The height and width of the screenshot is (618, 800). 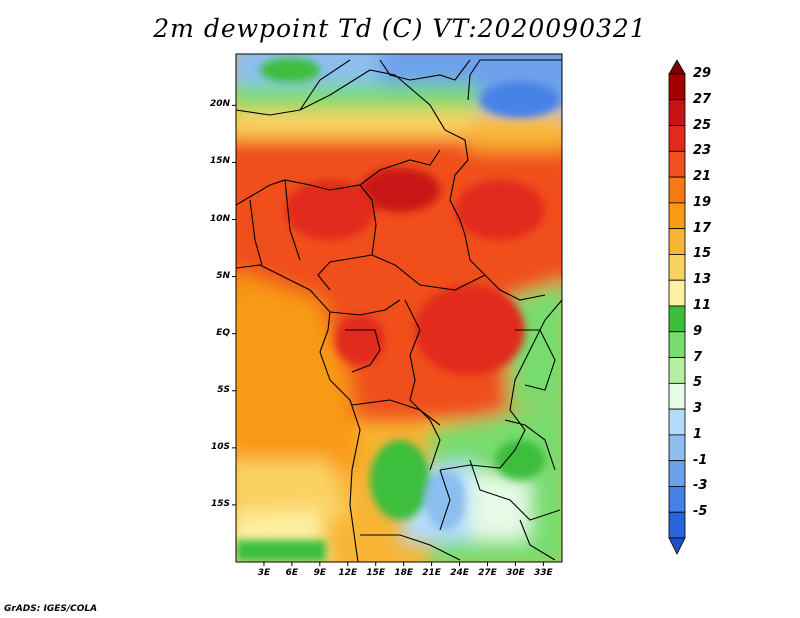 I want to click on colorbar-label: 9, so click(x=698, y=331).